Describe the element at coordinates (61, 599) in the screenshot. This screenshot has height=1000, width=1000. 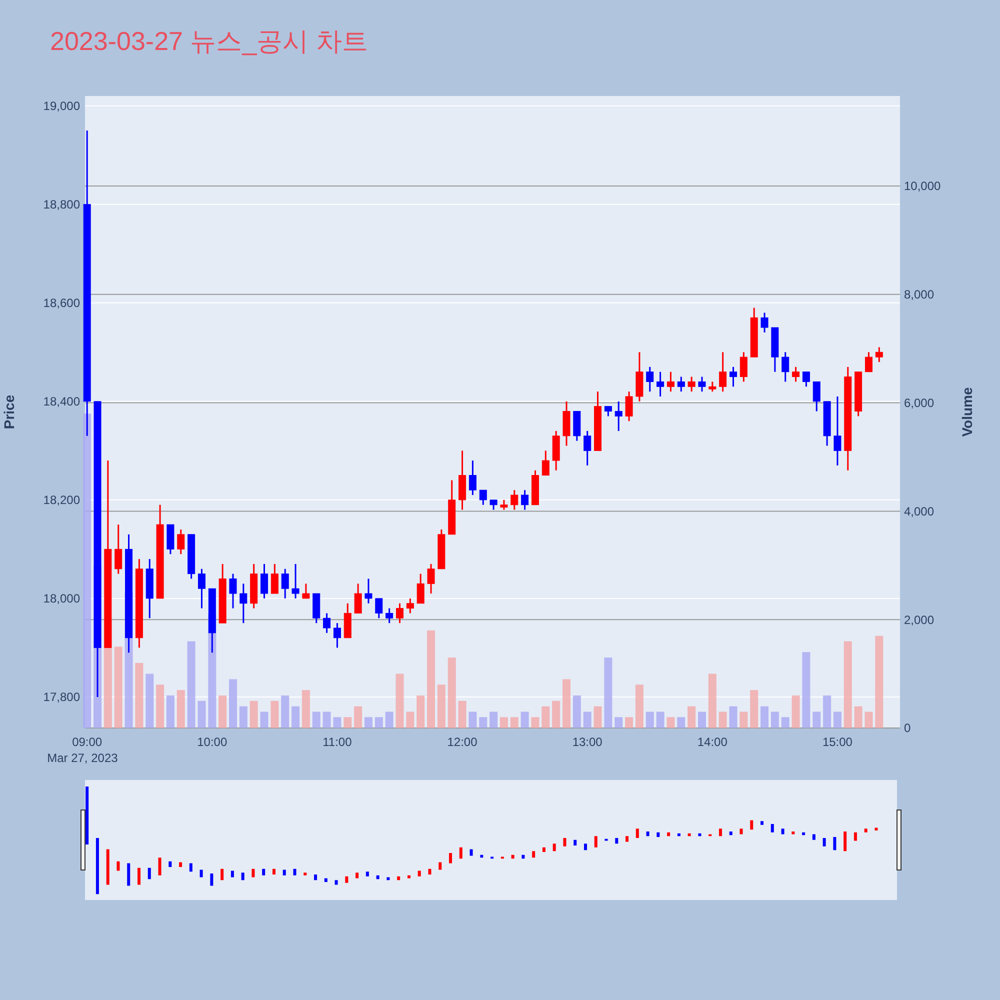
I see `y-tick-label: 18,000` at that location.